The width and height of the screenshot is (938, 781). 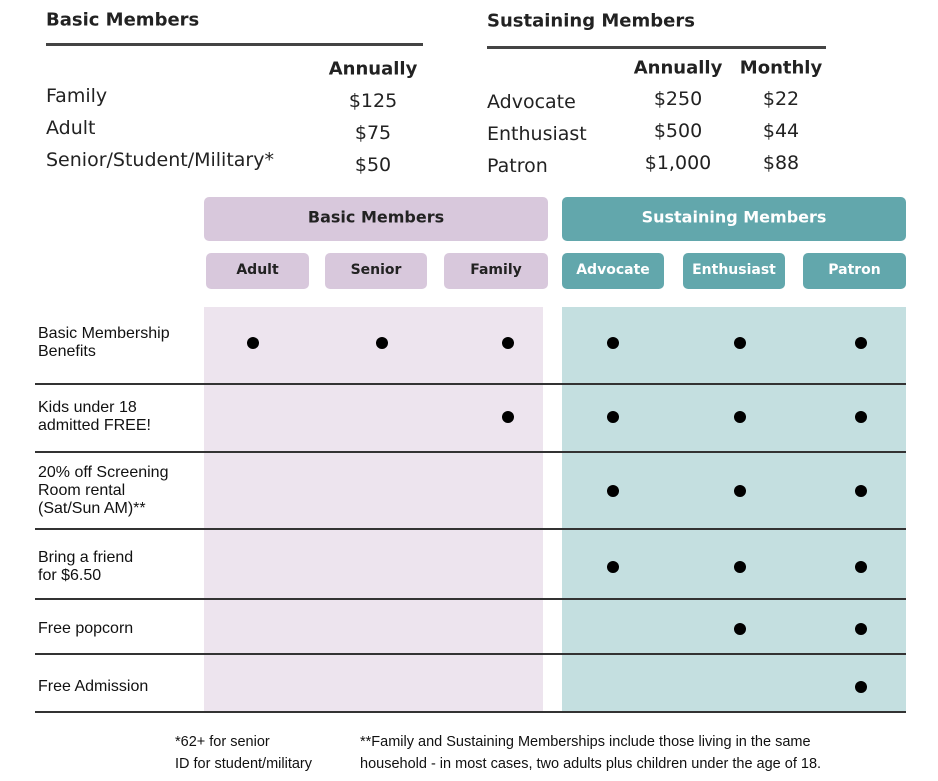 What do you see at coordinates (591, 21) in the screenshot?
I see `section-title: Sustaining Members` at bounding box center [591, 21].